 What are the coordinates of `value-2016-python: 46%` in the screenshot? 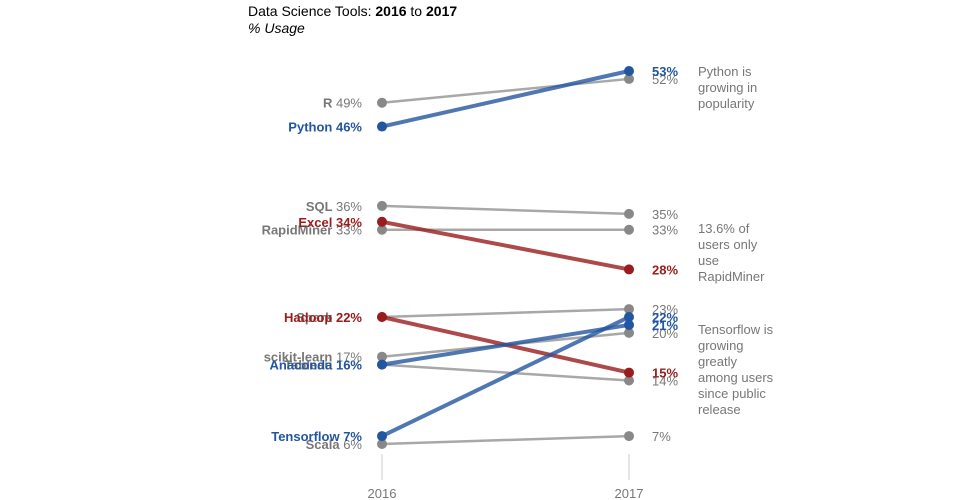 It's located at (349, 127).